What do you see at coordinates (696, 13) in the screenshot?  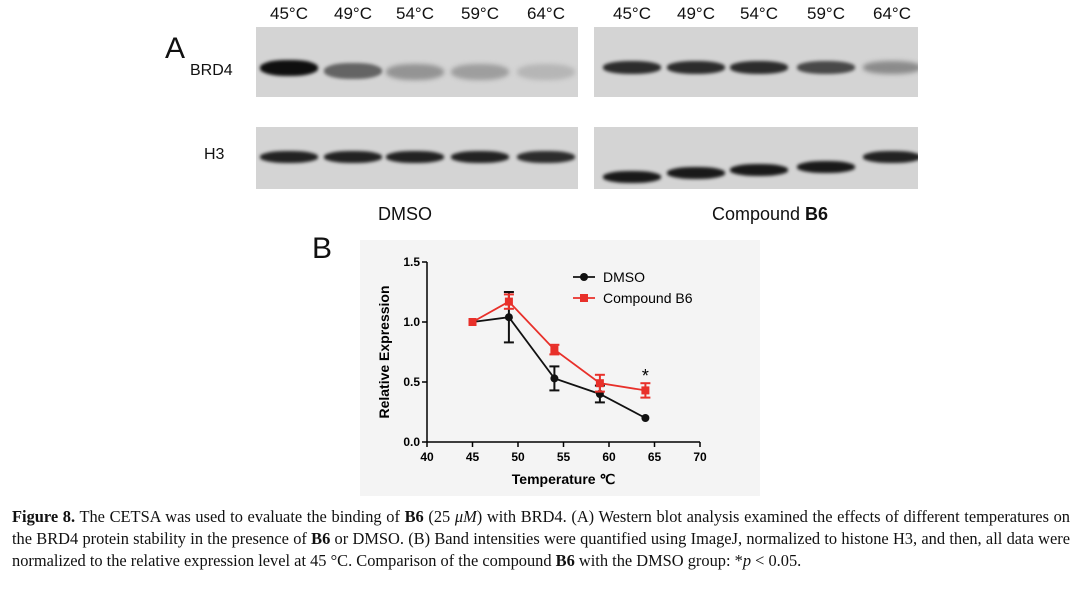 I see `compound-b6-temp-label: 49°C` at bounding box center [696, 13].